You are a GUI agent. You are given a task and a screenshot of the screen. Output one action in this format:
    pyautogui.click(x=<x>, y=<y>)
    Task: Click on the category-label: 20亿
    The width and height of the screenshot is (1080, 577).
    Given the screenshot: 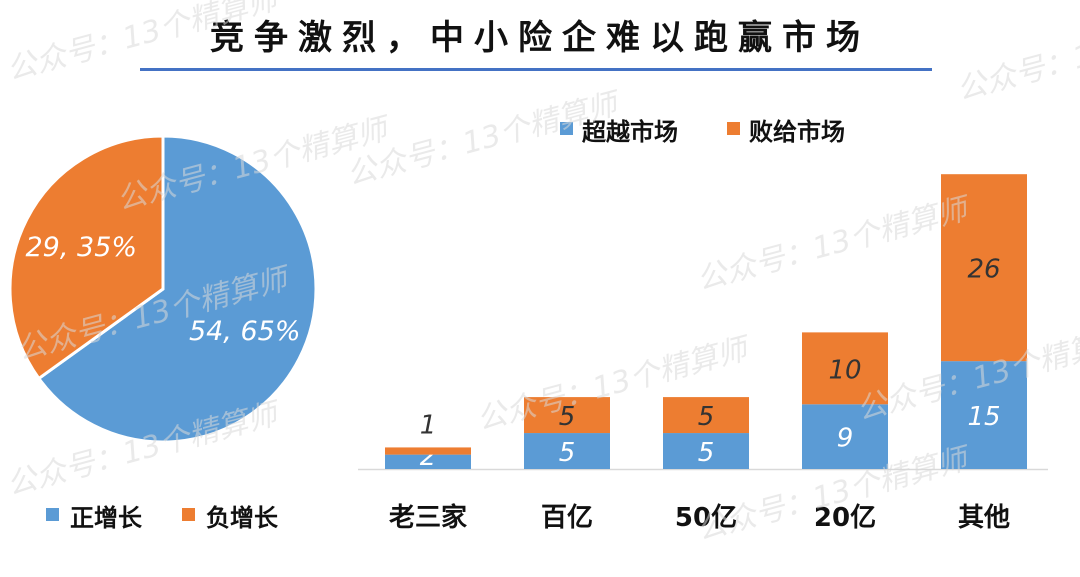 What is the action you would take?
    pyautogui.click(x=845, y=518)
    